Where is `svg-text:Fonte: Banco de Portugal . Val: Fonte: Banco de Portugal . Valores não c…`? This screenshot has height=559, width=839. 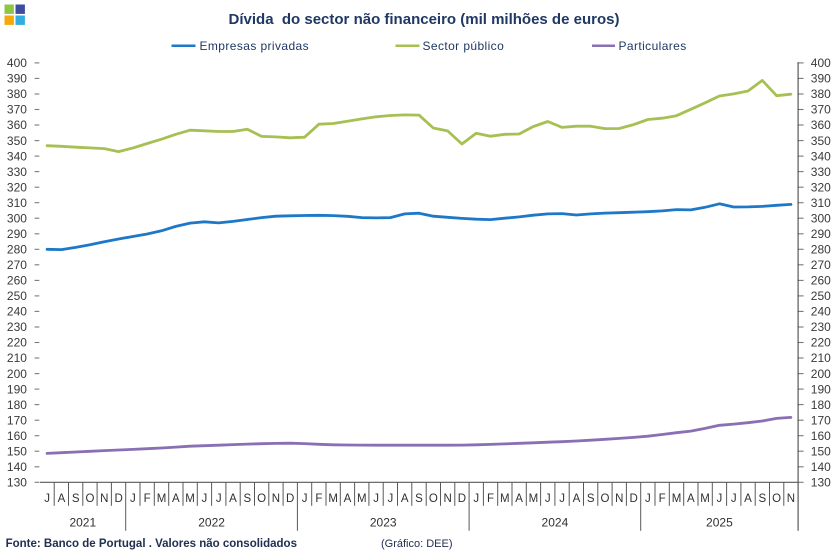
svg-text:Fonte: Banco de Portugal . Val: Fonte: Banco de Portugal . Valores não c… is located at coordinates (151, 544).